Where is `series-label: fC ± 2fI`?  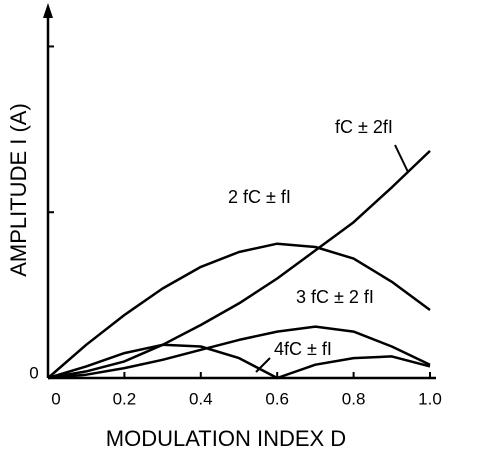 series-label: fC ± 2fI is located at coordinates (364, 127).